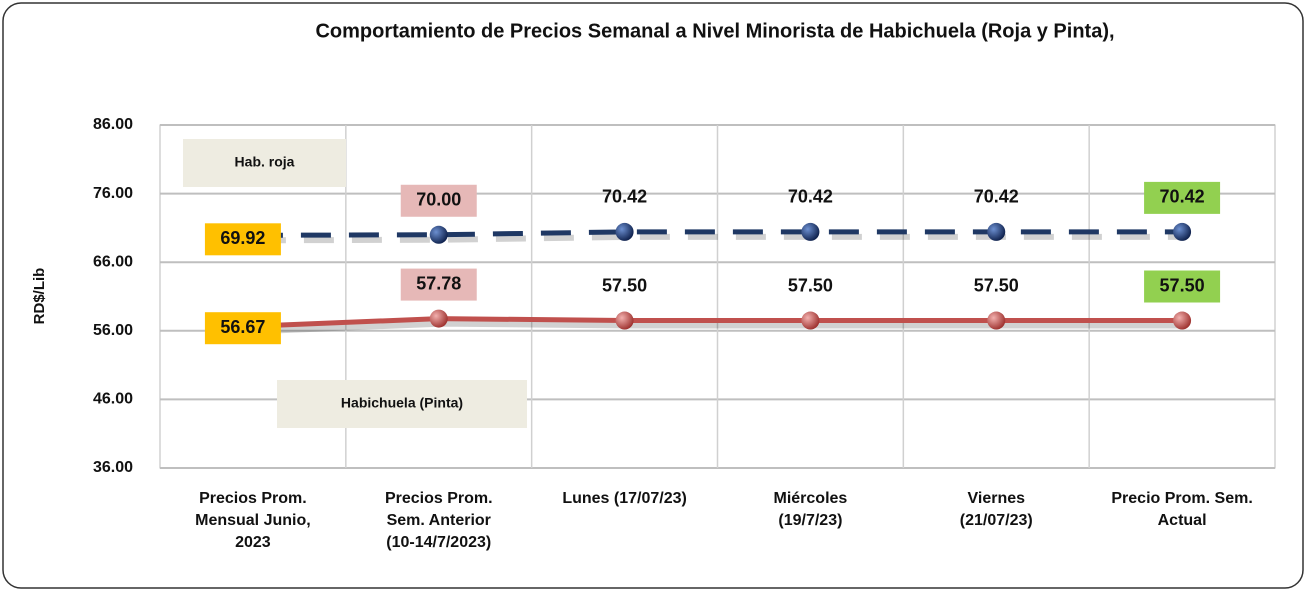 This screenshot has height=592, width=1307. Describe the element at coordinates (113, 193) in the screenshot. I see `y-tick-label: 76.00` at that location.